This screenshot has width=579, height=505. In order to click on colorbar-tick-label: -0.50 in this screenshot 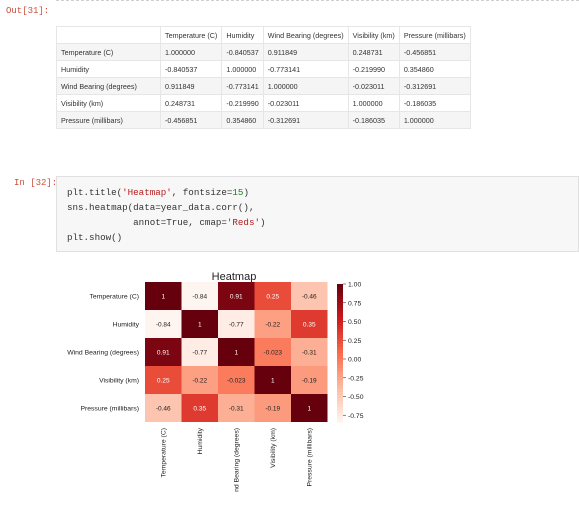, I will do `click(356, 397)`.